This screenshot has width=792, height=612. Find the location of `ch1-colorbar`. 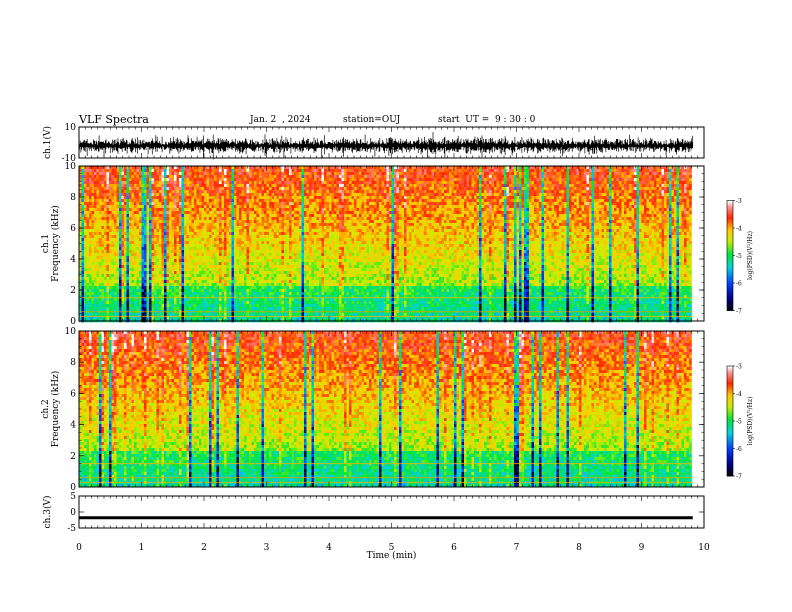

ch1-colorbar is located at coordinates (730, 255).